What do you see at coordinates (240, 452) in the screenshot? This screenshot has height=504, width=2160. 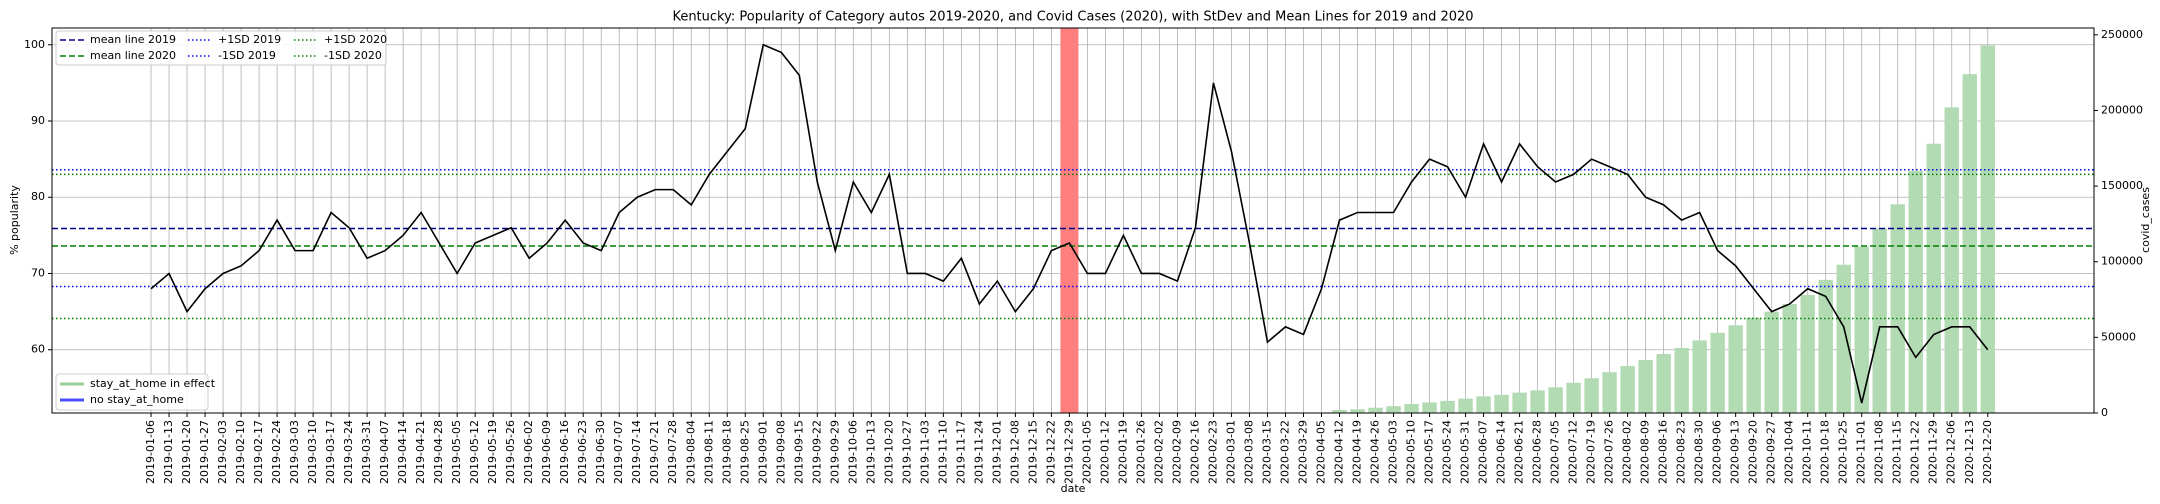 I see `x-tick-label: 2019-02-10` at bounding box center [240, 452].